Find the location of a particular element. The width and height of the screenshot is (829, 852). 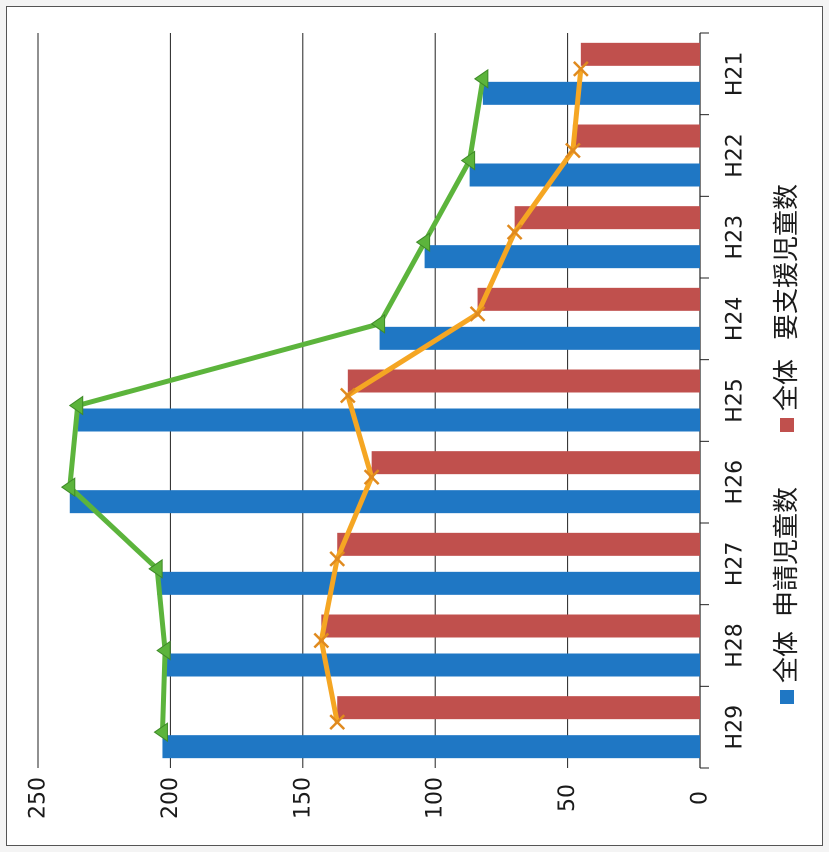

category-label: H25 is located at coordinates (735, 400).